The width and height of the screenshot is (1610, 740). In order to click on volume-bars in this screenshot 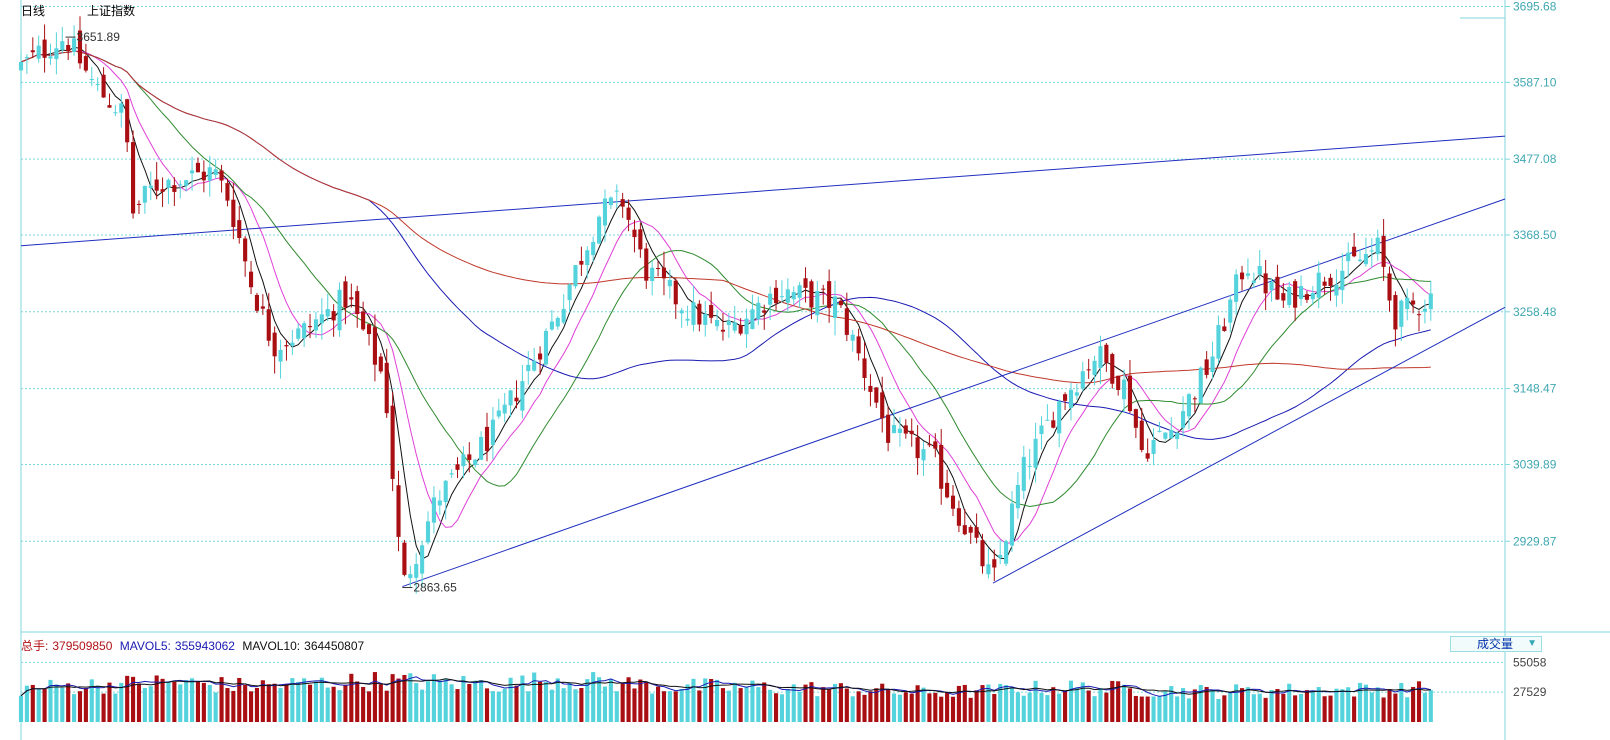, I will do `click(725, 697)`.